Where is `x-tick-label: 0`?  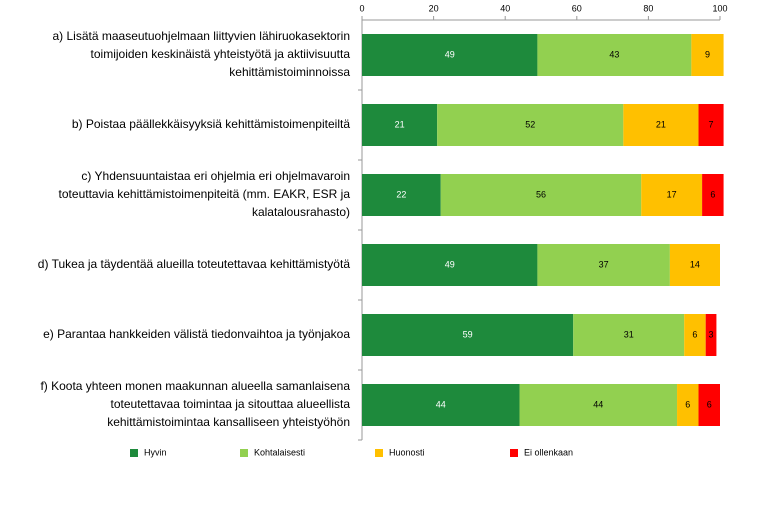 x-tick-label: 0 is located at coordinates (361, 8).